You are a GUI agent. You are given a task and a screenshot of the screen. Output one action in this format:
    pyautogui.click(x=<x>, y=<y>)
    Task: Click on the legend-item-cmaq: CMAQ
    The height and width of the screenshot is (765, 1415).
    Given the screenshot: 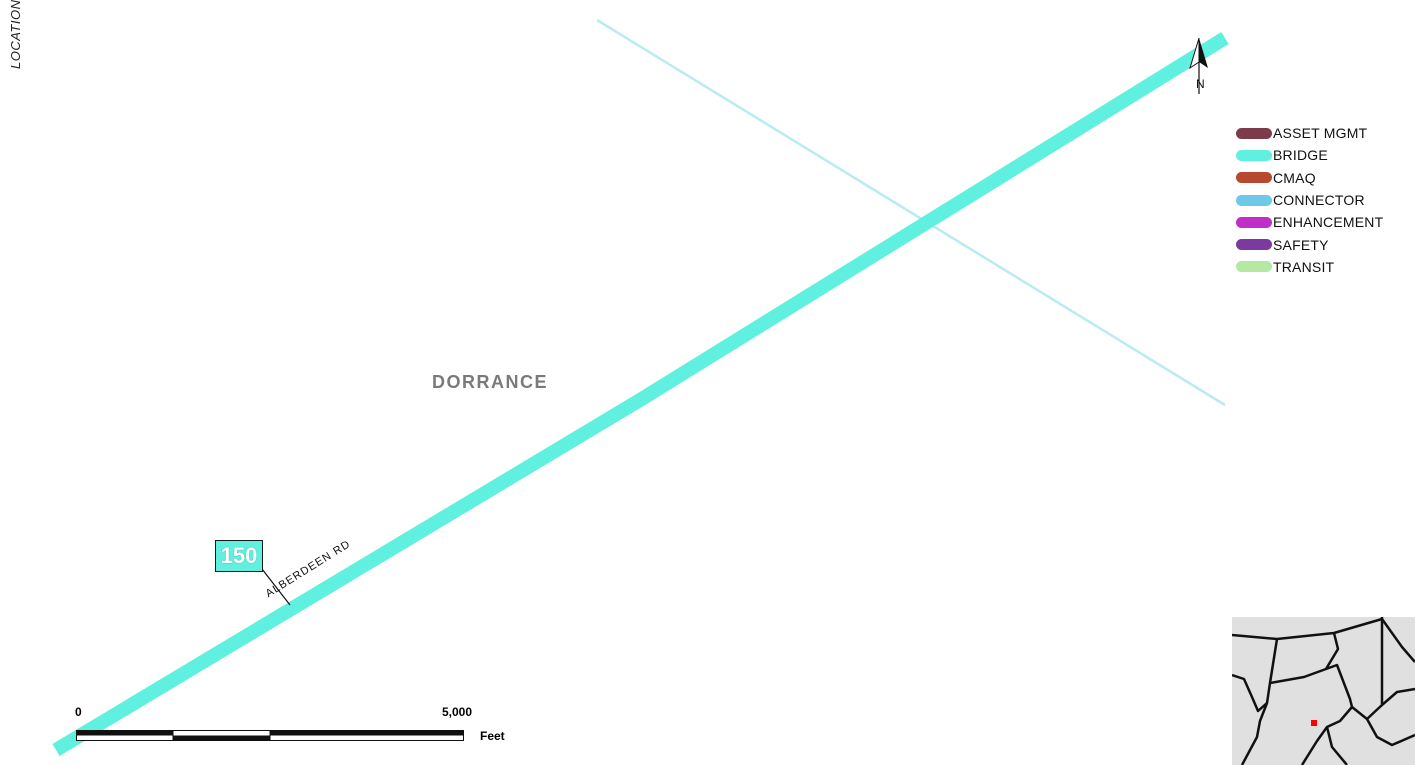 What is the action you would take?
    pyautogui.click(x=1309, y=178)
    